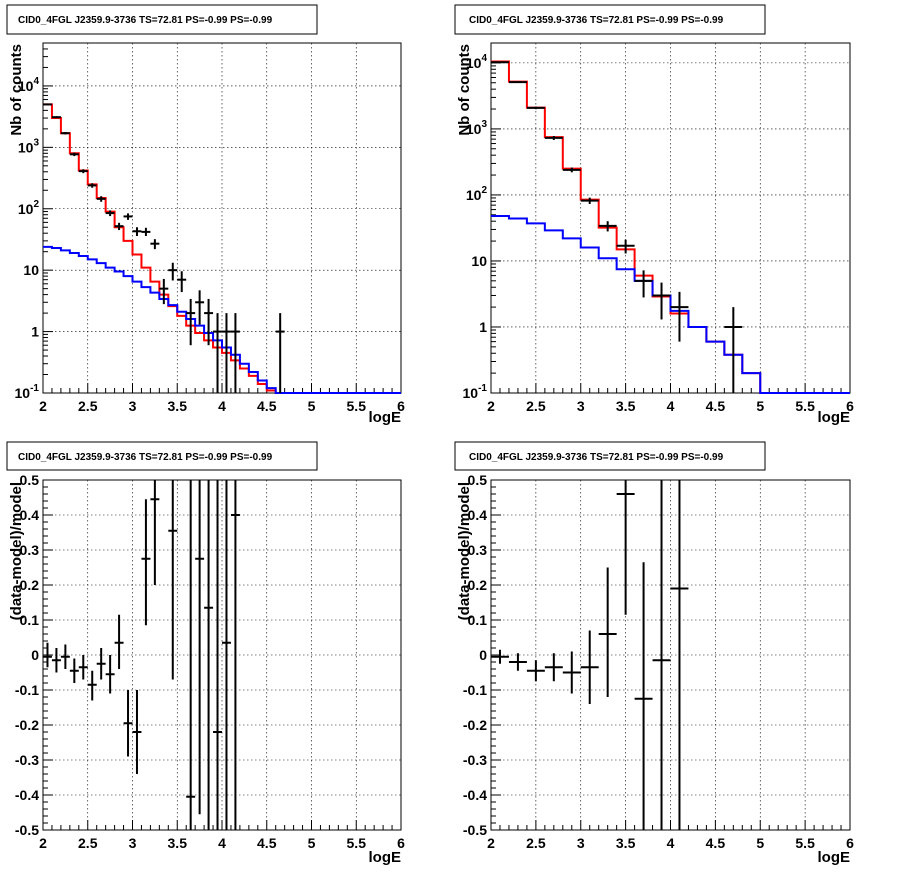 This screenshot has height=875, width=898. What do you see at coordinates (385, 417) in the screenshot?
I see `x-axis-title: logE` at bounding box center [385, 417].